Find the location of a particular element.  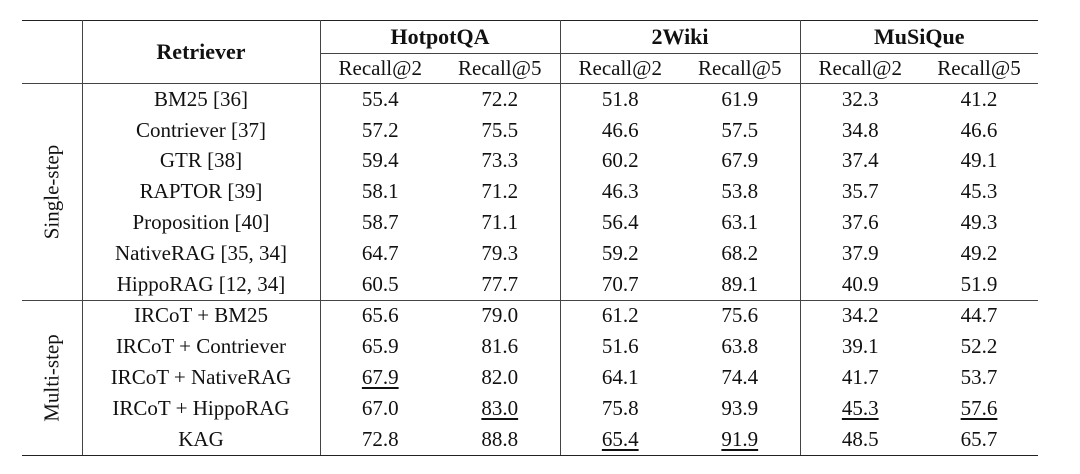

value-cell: 60.2 is located at coordinates (620, 161).